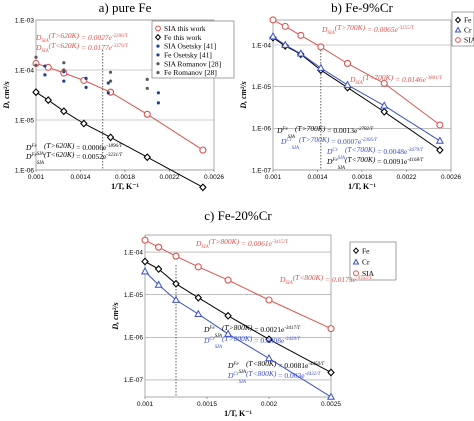 The height and width of the screenshot is (421, 474). Describe the element at coordinates (367, 29) in the screenshot. I see `fit-equation: DSIA(T>700K) = 0.0065e-3255/T` at that location.